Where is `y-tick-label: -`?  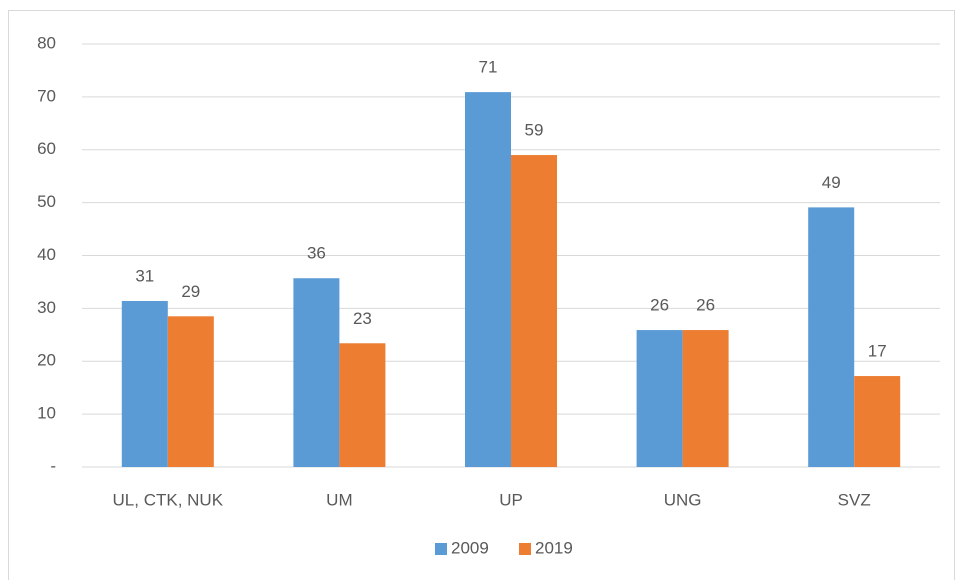 y-tick-label: - is located at coordinates (53, 465).